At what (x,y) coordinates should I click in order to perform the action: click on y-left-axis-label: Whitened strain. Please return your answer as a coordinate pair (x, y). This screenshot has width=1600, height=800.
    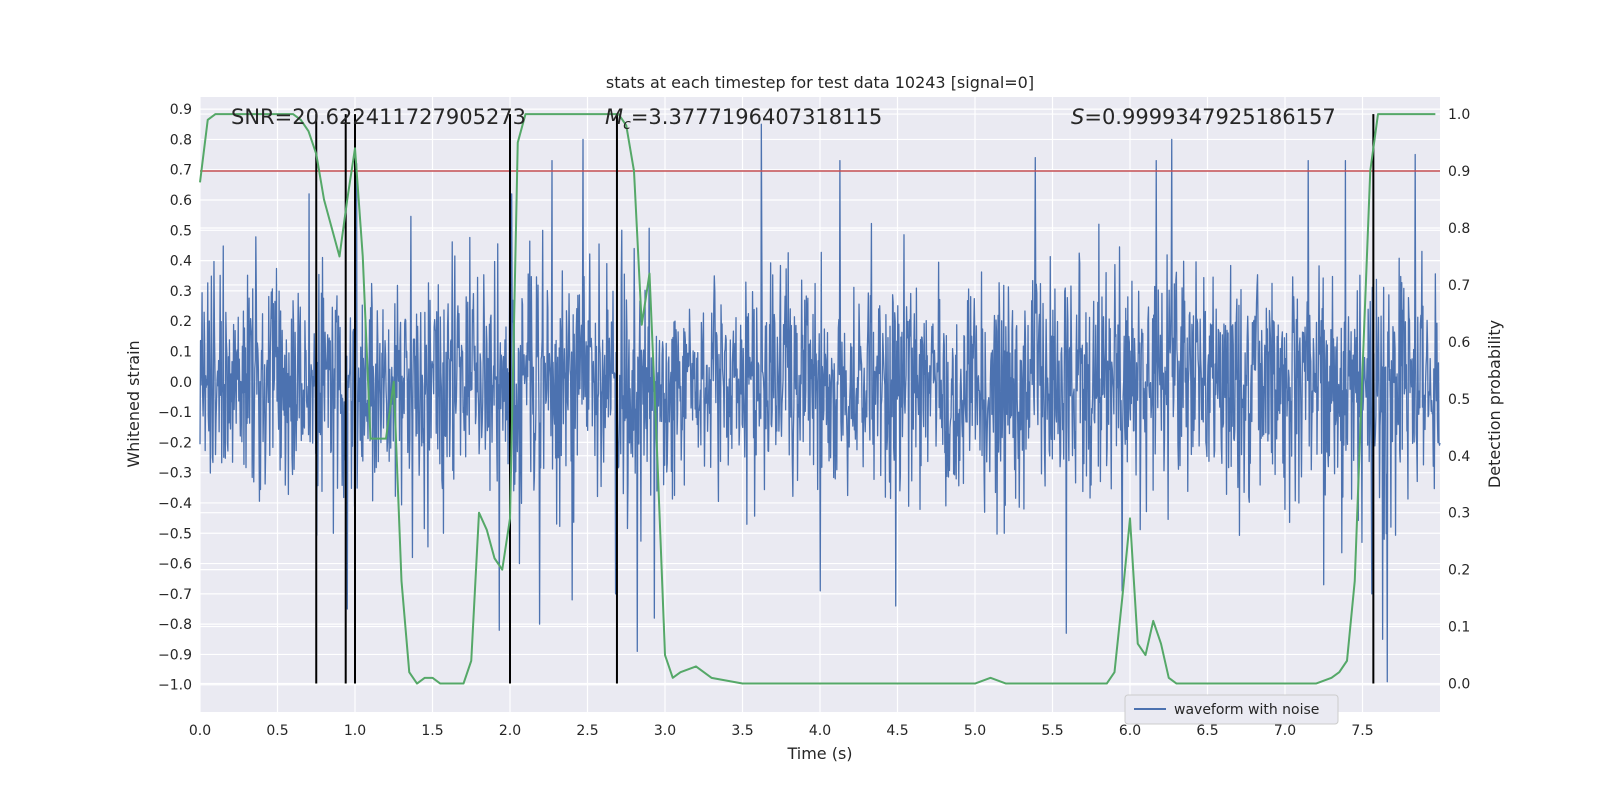
    Looking at the image, I should click on (133, 403).